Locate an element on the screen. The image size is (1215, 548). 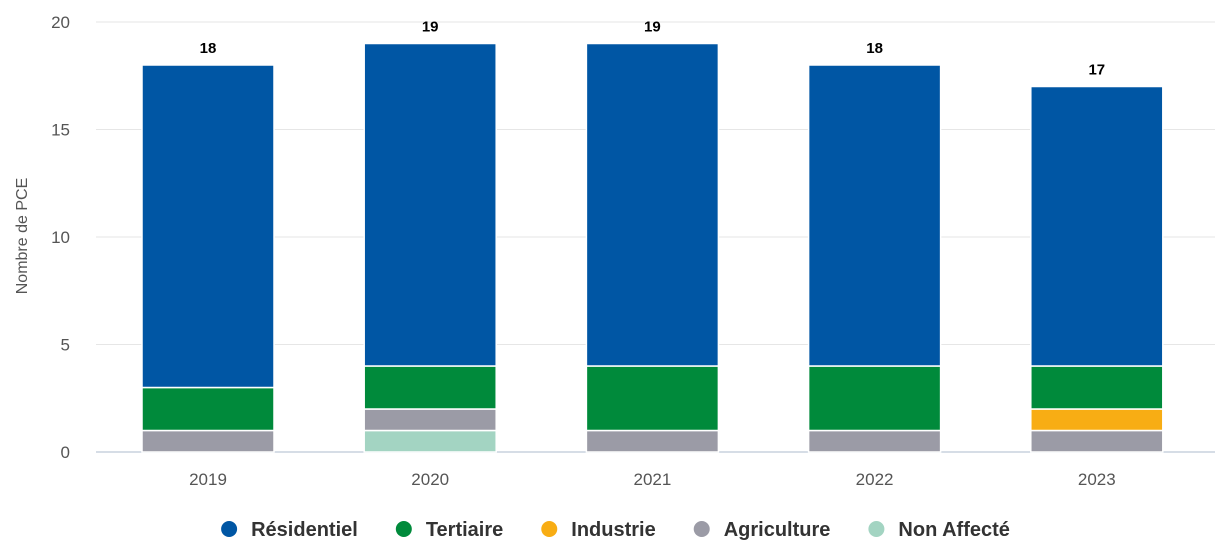
legend-label: Résidentiel is located at coordinates (304, 530).